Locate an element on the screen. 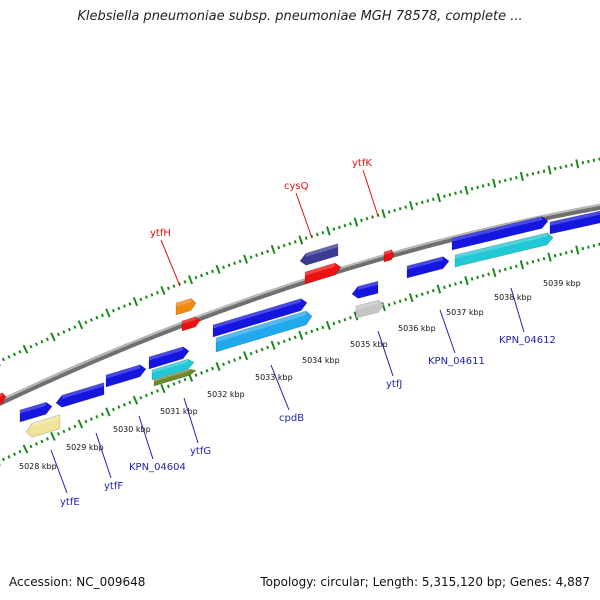 The image size is (600, 600). gene-label-ytfE: ytfE is located at coordinates (70, 502).